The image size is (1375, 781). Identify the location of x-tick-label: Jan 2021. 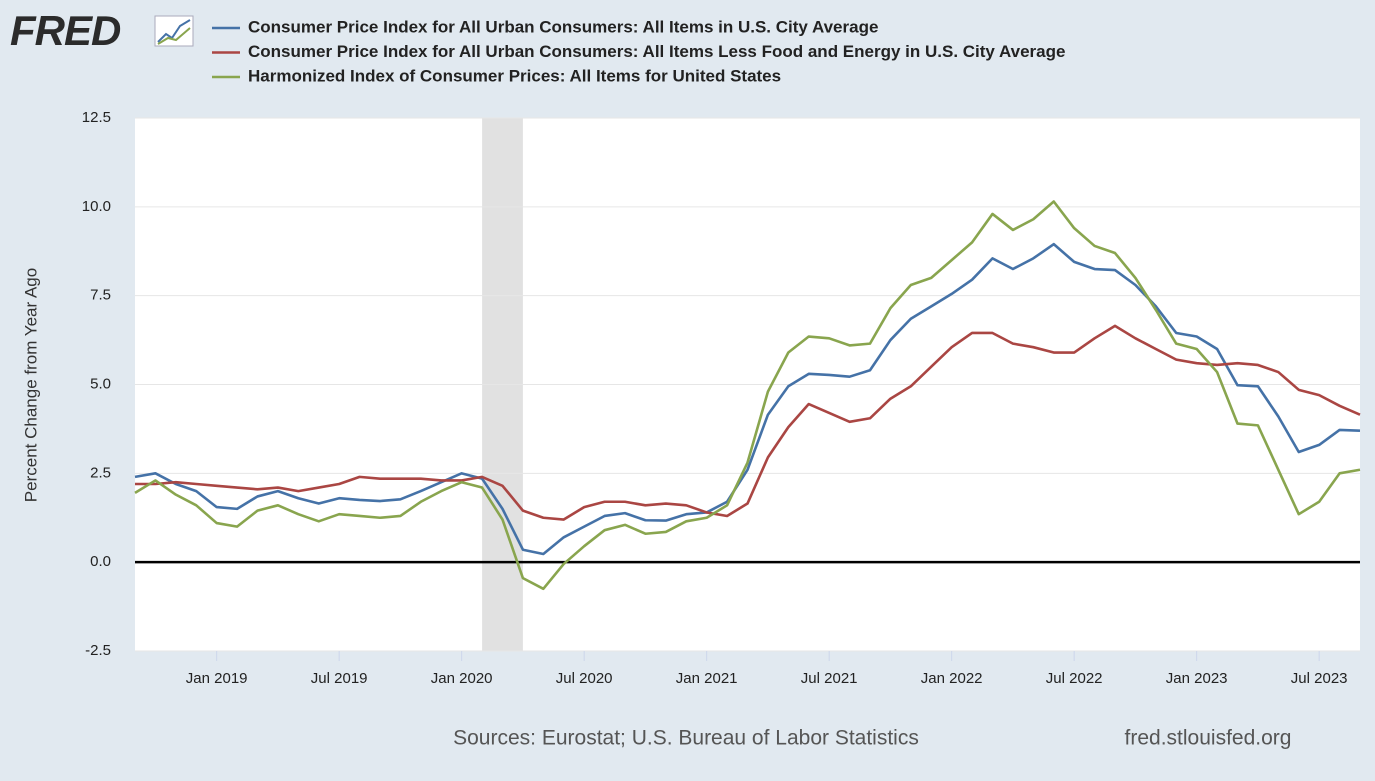
(707, 678).